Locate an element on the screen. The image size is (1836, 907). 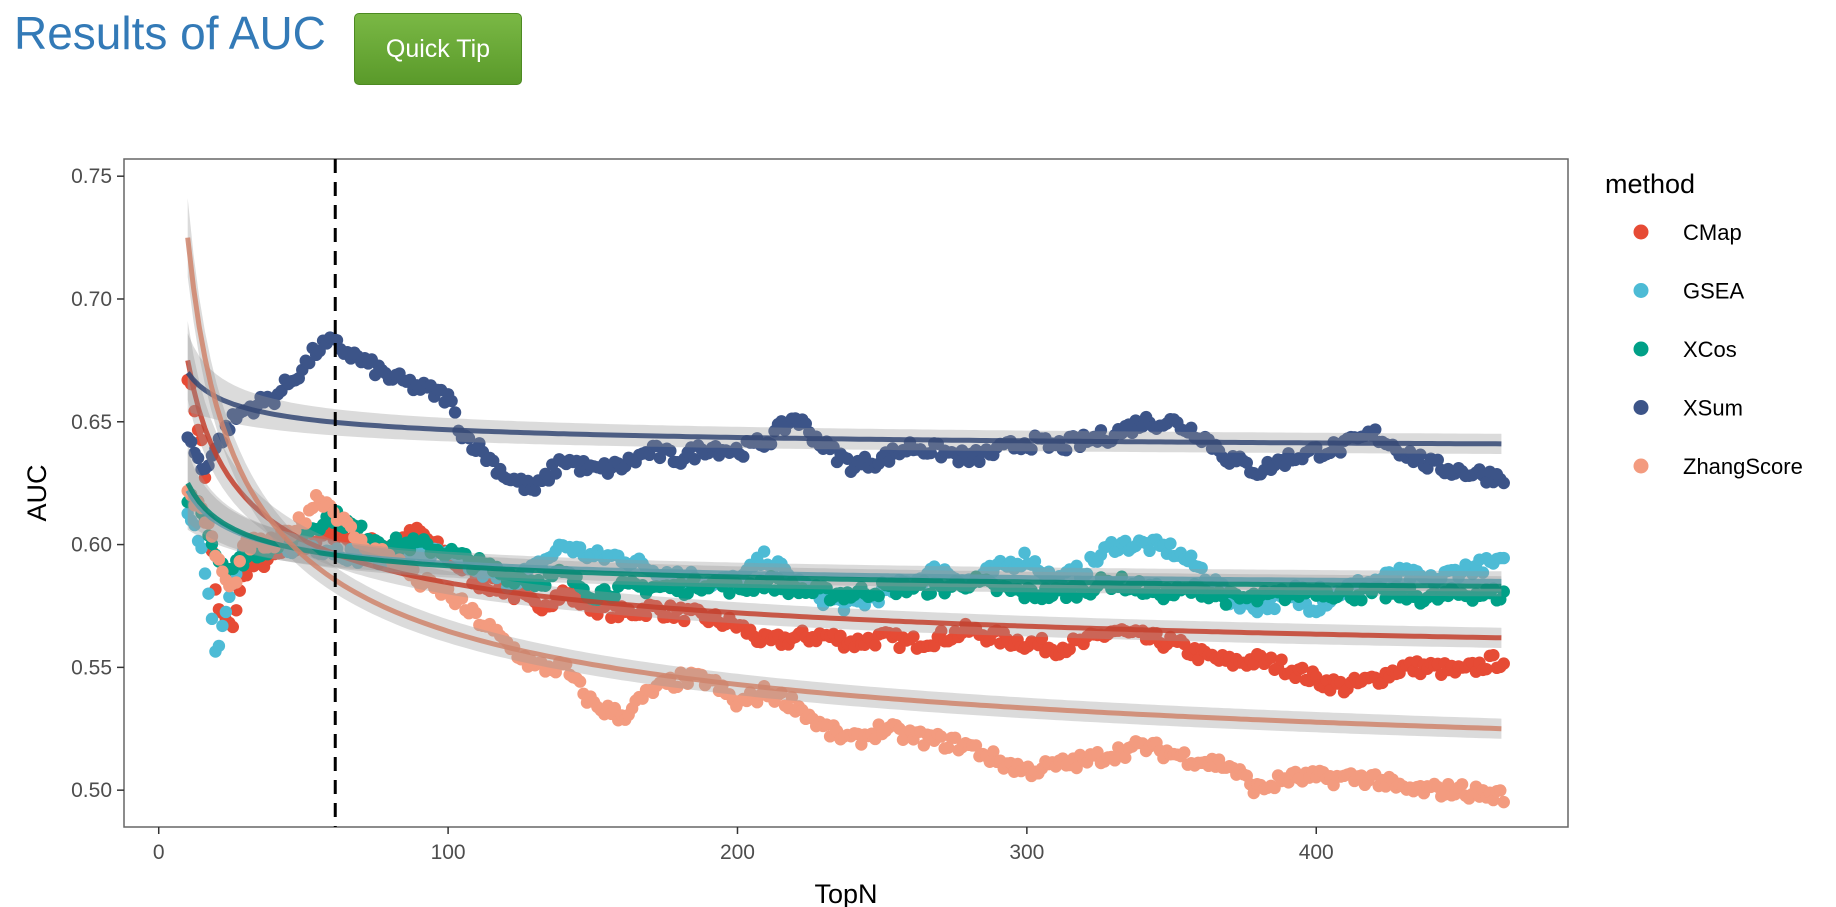
y-tick-label: 0.50 is located at coordinates (91, 790).